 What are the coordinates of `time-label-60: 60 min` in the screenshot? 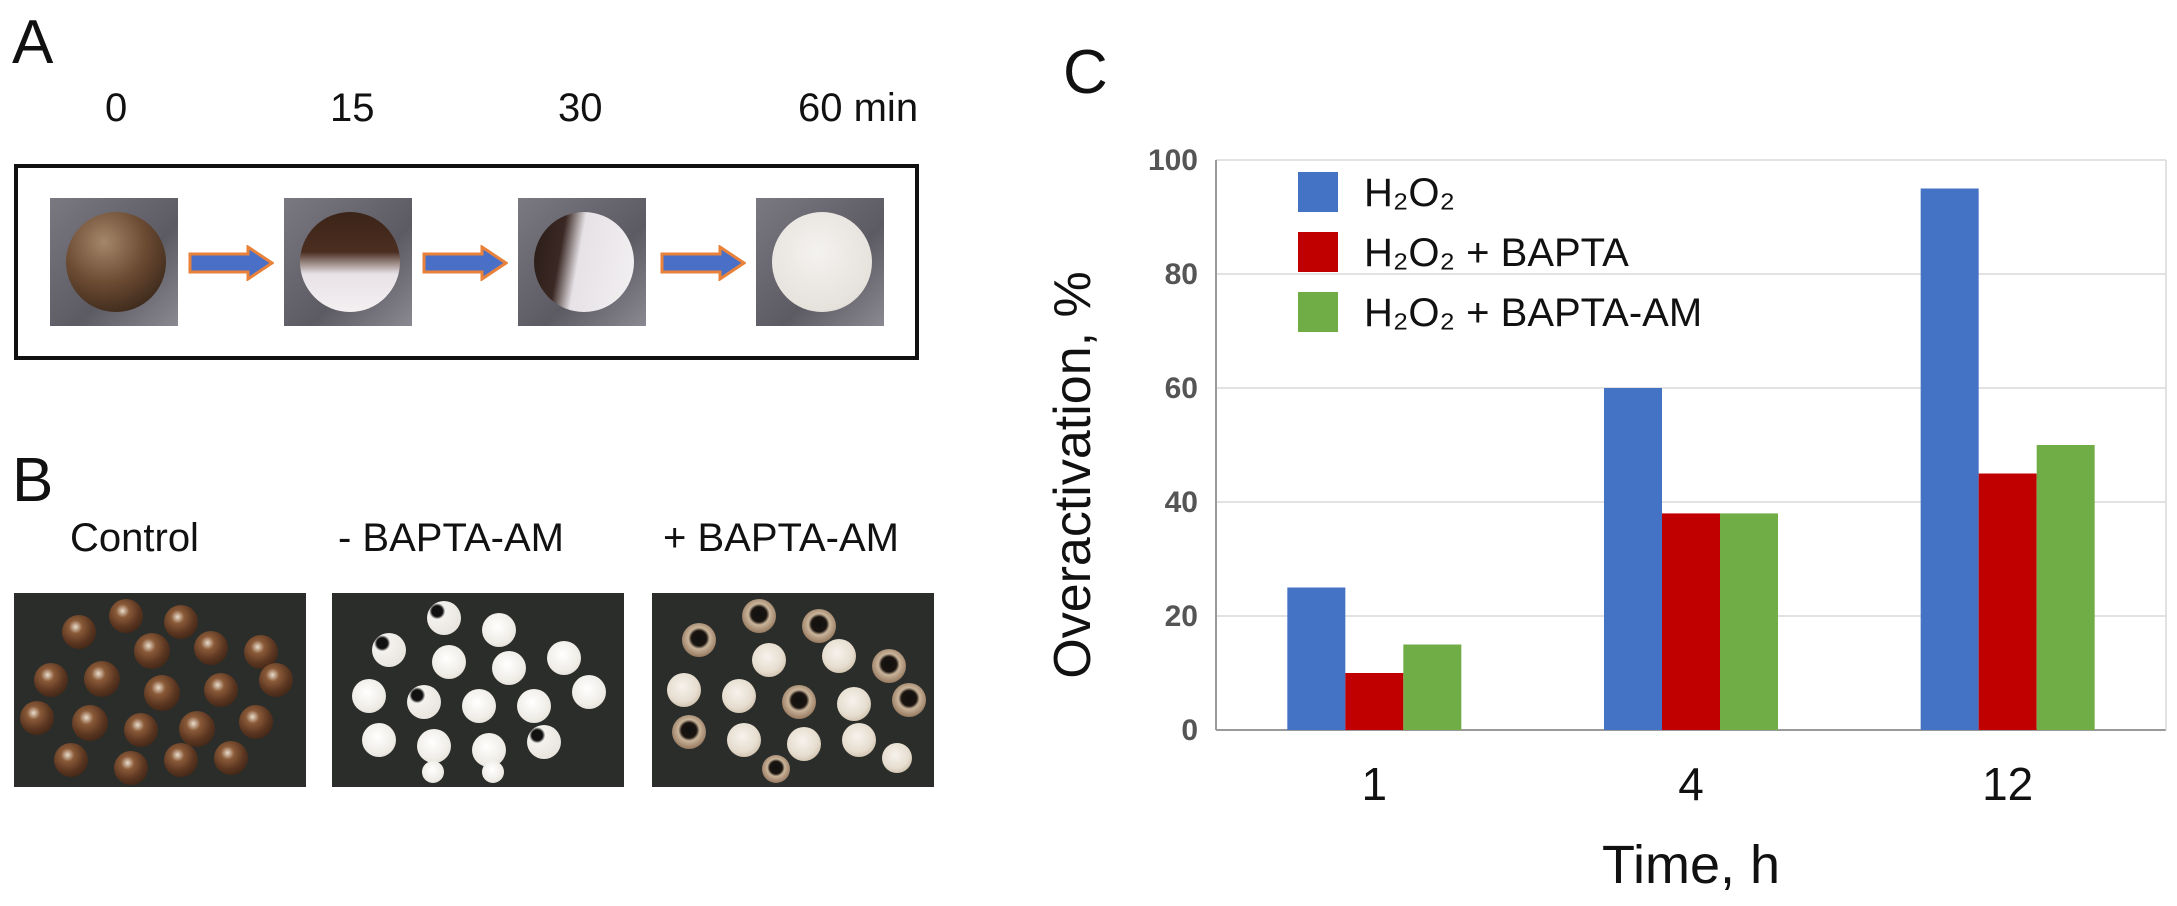 It's located at (858, 108).